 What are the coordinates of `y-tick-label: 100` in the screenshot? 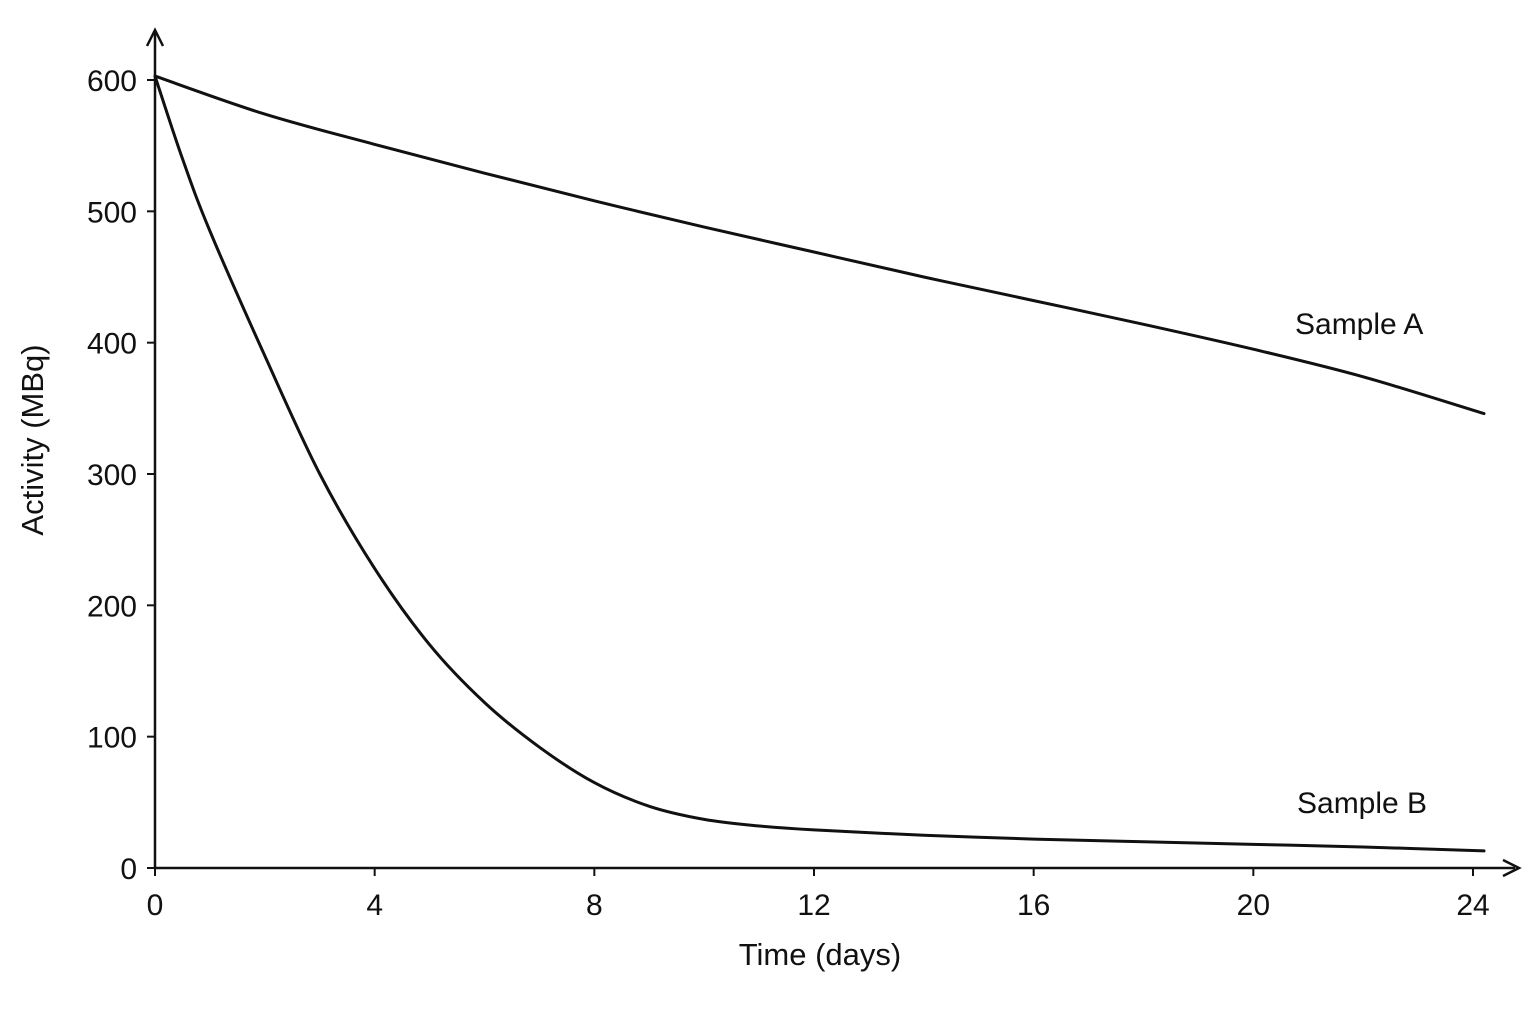 It's located at (112, 738).